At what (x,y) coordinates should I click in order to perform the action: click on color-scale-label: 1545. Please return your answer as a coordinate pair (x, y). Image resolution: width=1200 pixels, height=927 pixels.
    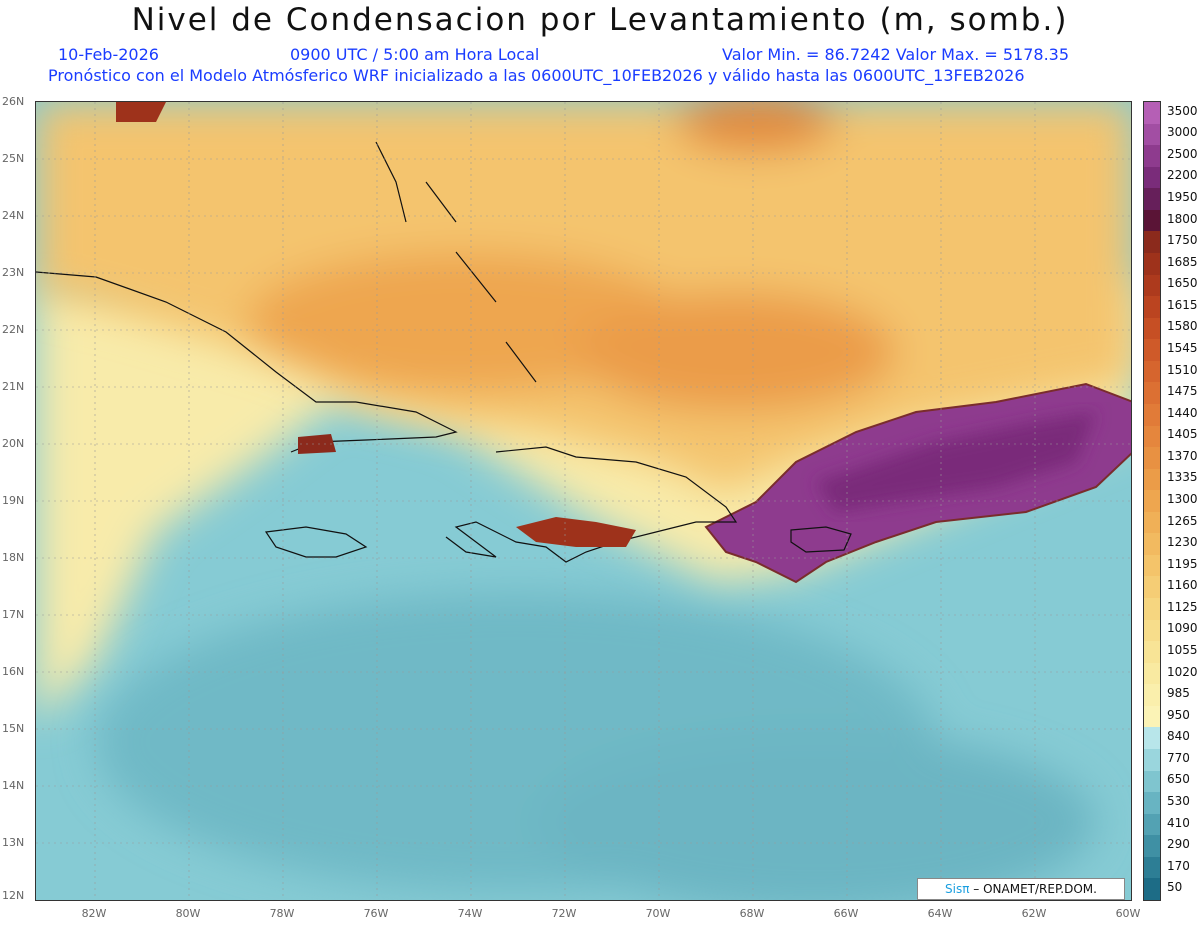
    Looking at the image, I should click on (1182, 348).